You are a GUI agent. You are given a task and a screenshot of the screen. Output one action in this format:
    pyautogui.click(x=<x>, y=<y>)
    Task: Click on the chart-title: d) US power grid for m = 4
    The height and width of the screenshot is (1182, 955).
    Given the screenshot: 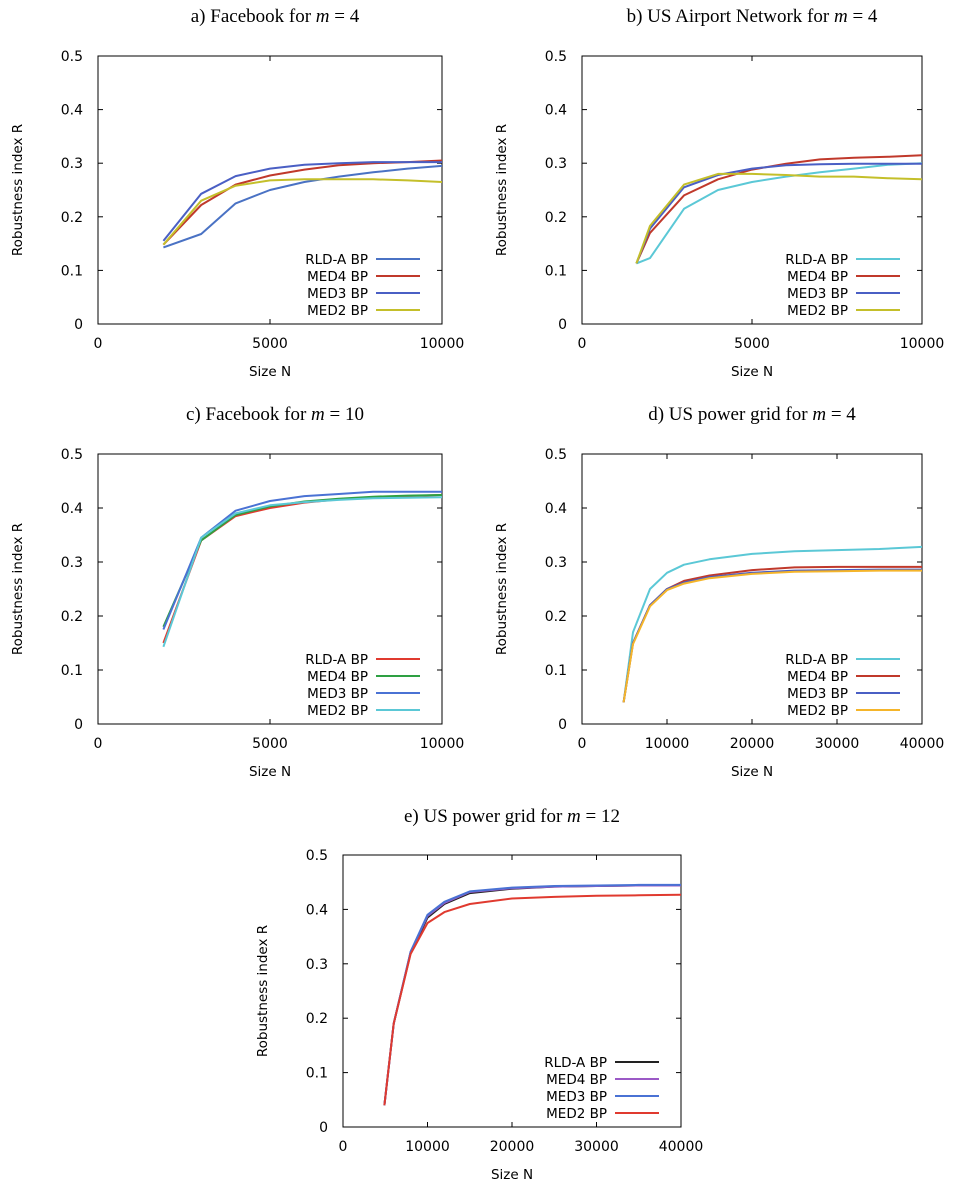 What is the action you would take?
    pyautogui.click(x=752, y=414)
    